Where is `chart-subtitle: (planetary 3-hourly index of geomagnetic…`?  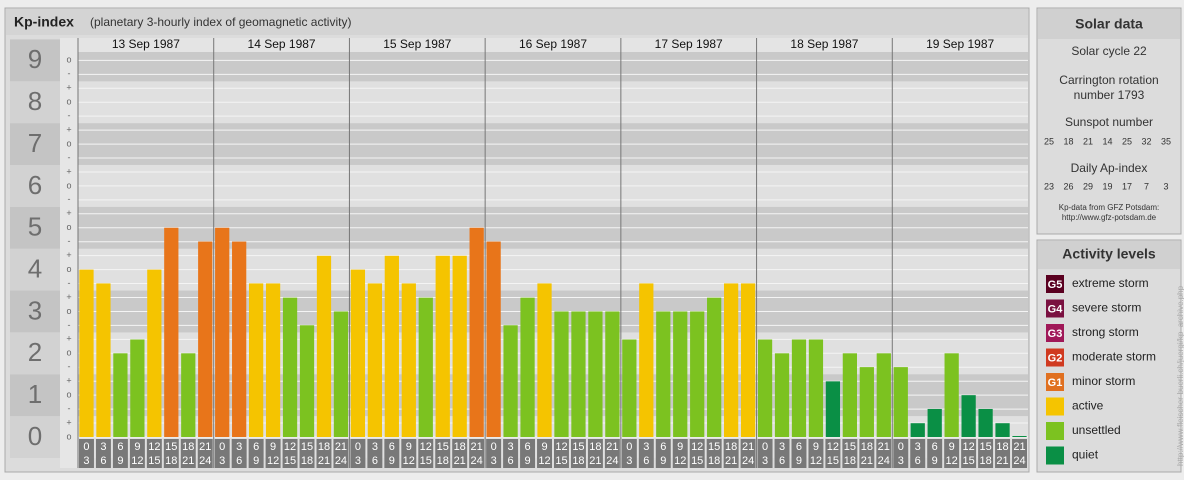
chart-subtitle: (planetary 3-hourly index of geomagnetic… is located at coordinates (220, 22).